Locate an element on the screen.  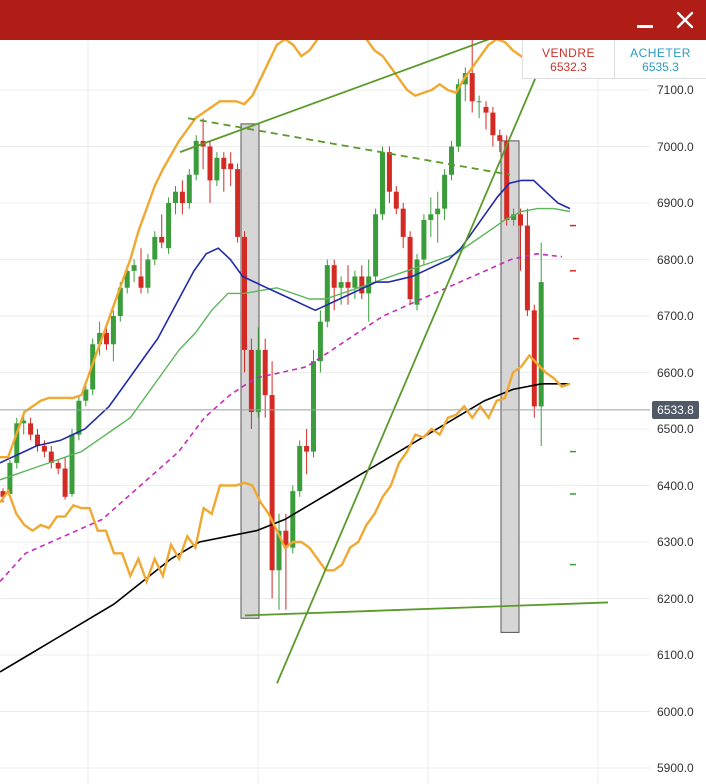
sell-label: VENDRE is located at coordinates (568, 53).